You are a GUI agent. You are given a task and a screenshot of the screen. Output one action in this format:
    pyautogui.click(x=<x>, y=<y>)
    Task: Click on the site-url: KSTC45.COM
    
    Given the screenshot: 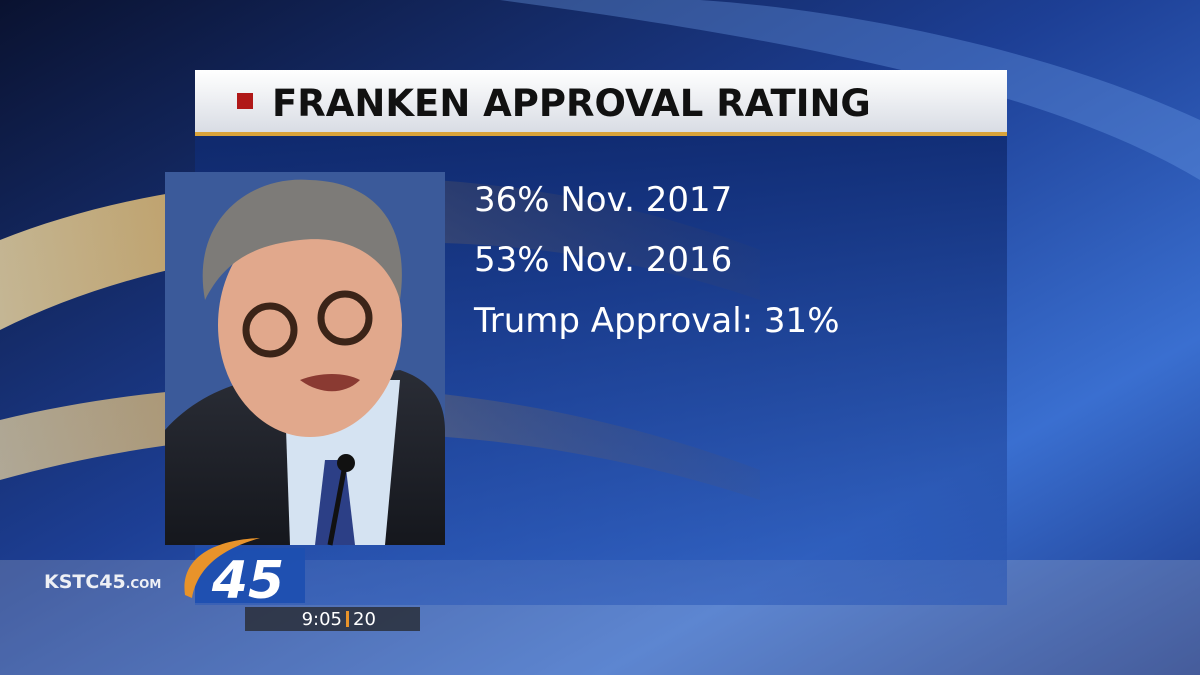 What is the action you would take?
    pyautogui.click(x=102, y=582)
    